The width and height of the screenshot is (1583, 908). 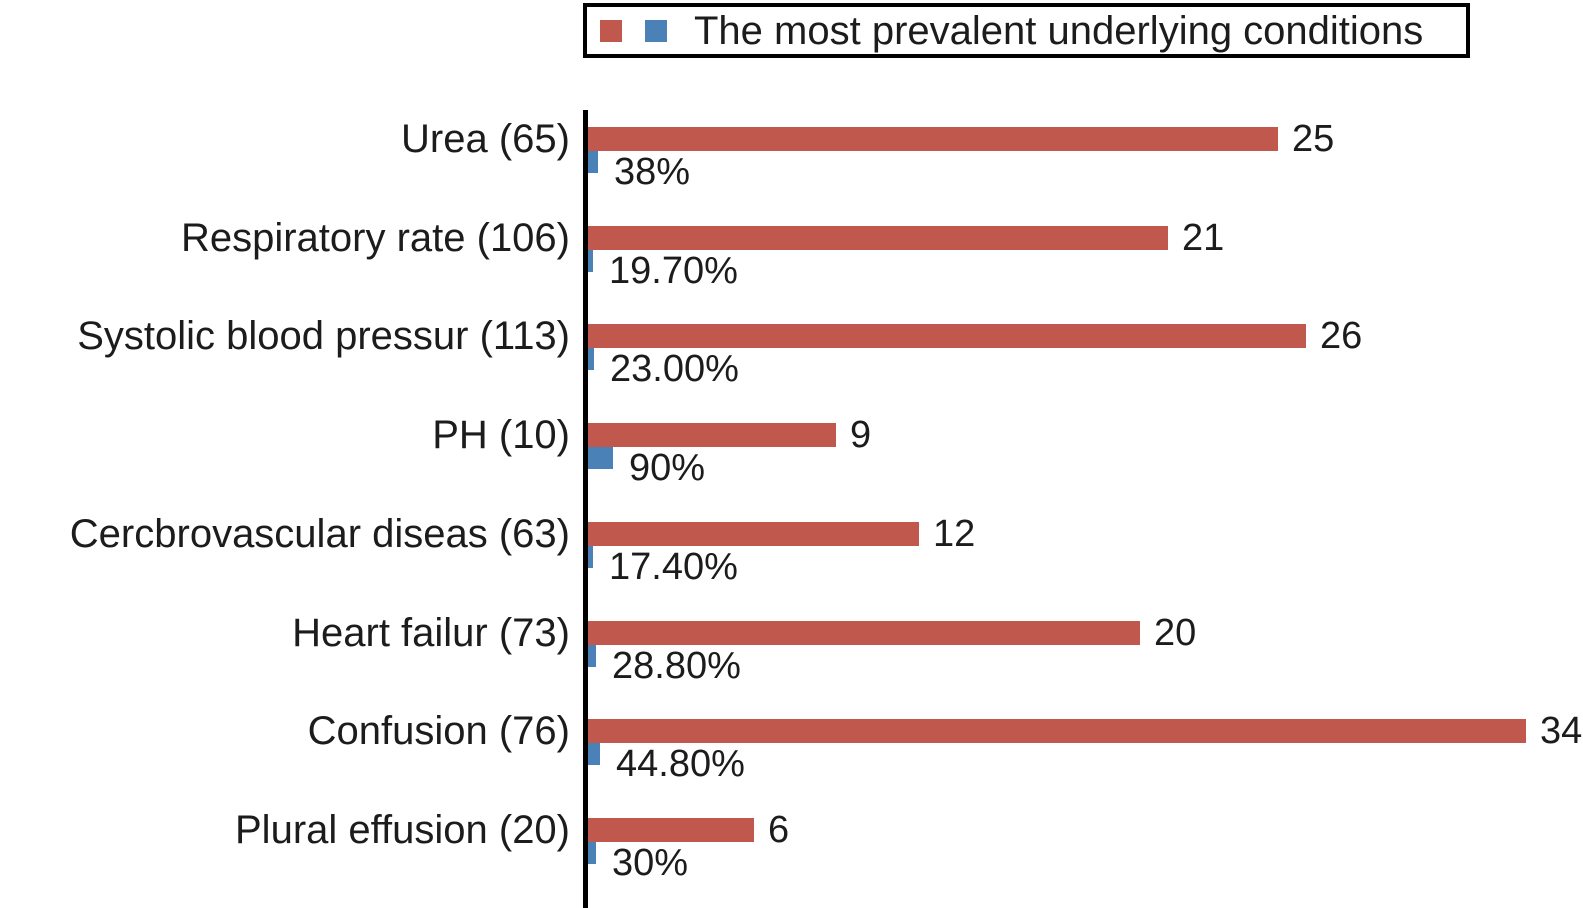 I want to click on count-value-label: 21, so click(x=1203, y=238).